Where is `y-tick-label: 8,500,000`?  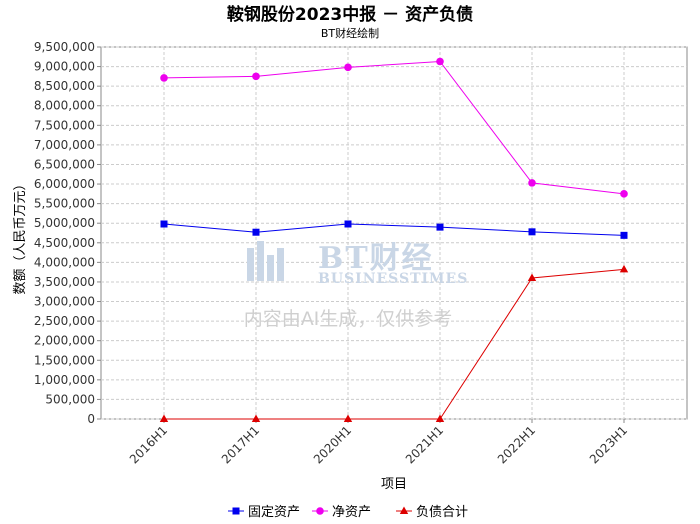
y-tick-label: 8,500,000 is located at coordinates (64, 86).